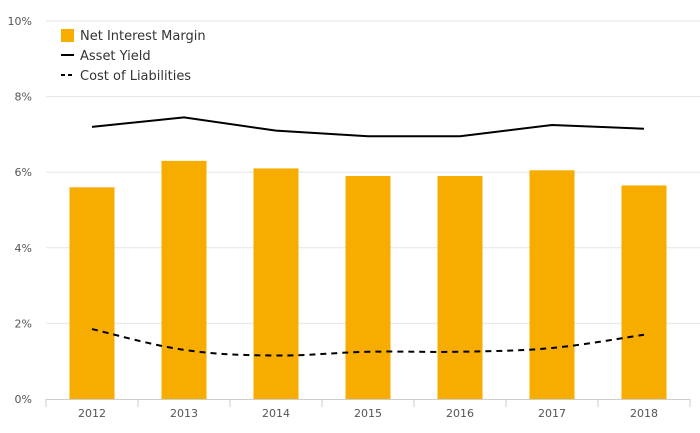  Describe the element at coordinates (92, 413) in the screenshot. I see `x-tick-label: 2012` at that location.